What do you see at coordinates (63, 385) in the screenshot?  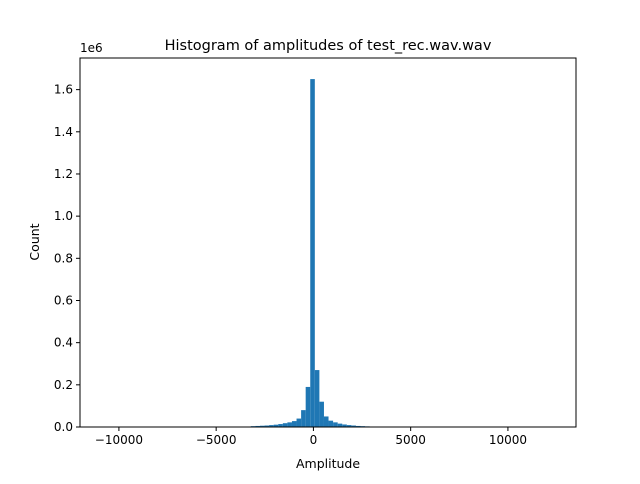 I see `y-tick-label: 0.2` at bounding box center [63, 385].